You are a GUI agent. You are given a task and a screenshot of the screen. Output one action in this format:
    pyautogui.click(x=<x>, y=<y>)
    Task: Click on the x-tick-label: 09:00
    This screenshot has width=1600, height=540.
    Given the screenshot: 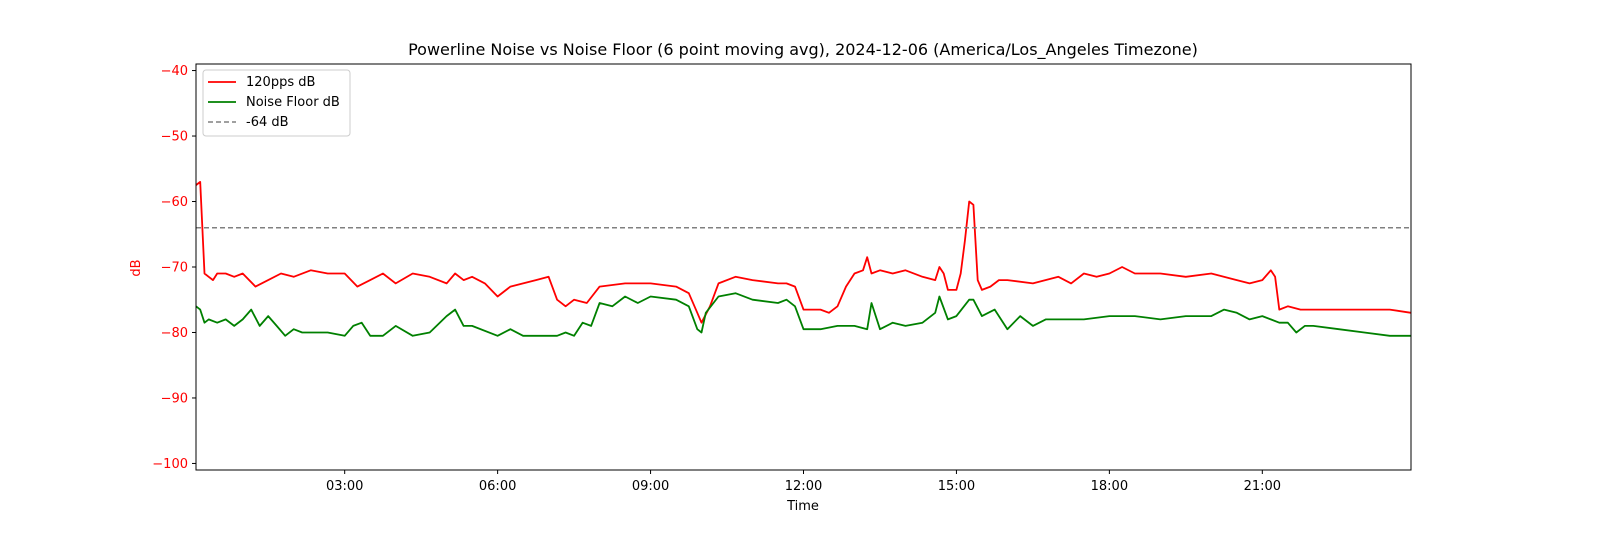 What is the action you would take?
    pyautogui.click(x=650, y=486)
    